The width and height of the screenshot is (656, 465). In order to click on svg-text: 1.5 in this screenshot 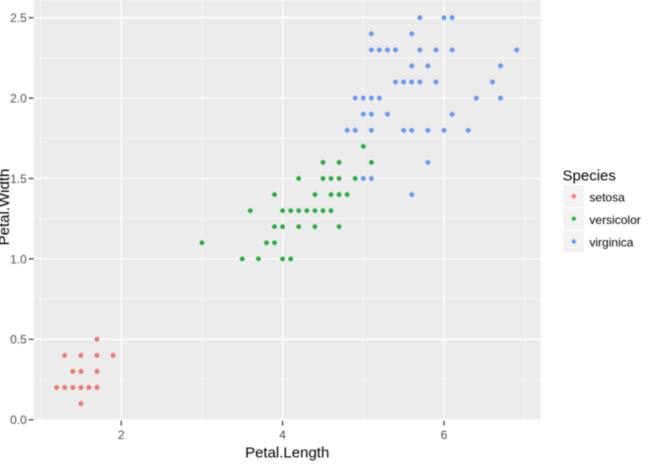, I will do `click(18, 179)`.